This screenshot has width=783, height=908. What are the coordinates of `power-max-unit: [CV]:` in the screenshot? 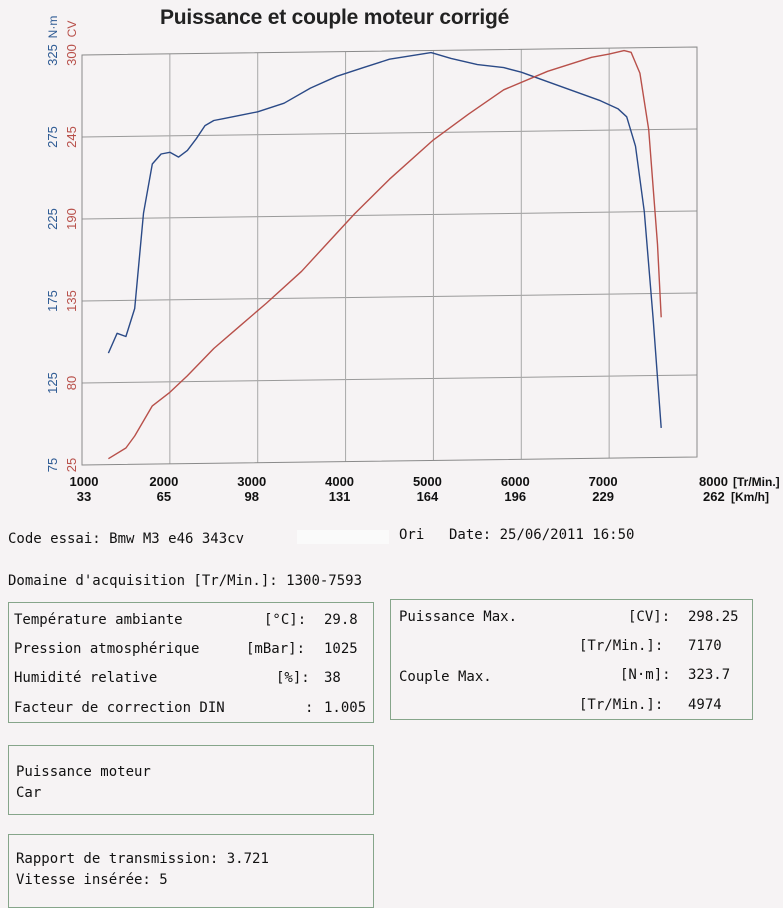 It's located at (649, 617).